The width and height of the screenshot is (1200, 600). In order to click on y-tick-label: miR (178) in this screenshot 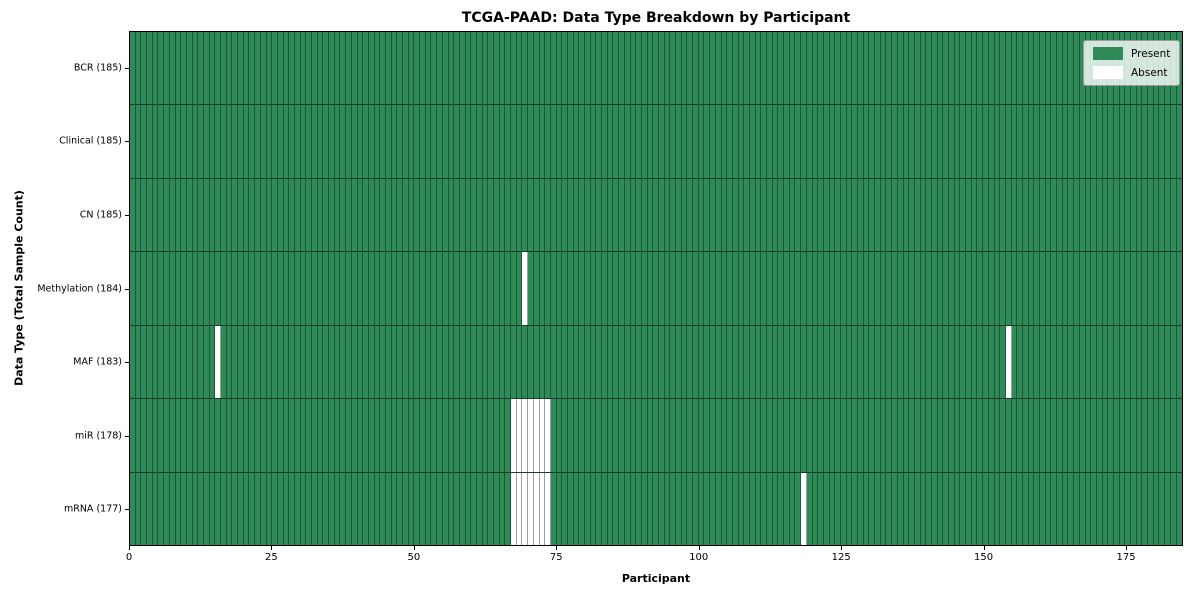, I will do `click(98, 436)`.